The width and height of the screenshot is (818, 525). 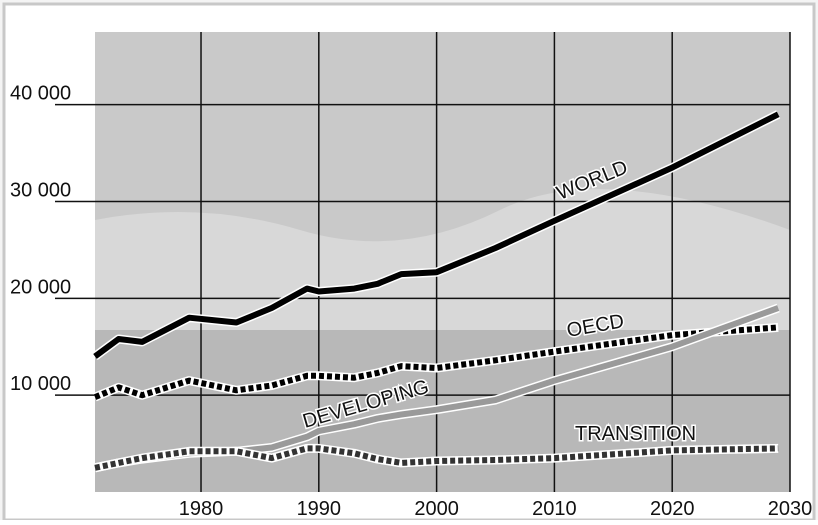 What do you see at coordinates (635, 434) in the screenshot?
I see `series-label: TRANSITION` at bounding box center [635, 434].